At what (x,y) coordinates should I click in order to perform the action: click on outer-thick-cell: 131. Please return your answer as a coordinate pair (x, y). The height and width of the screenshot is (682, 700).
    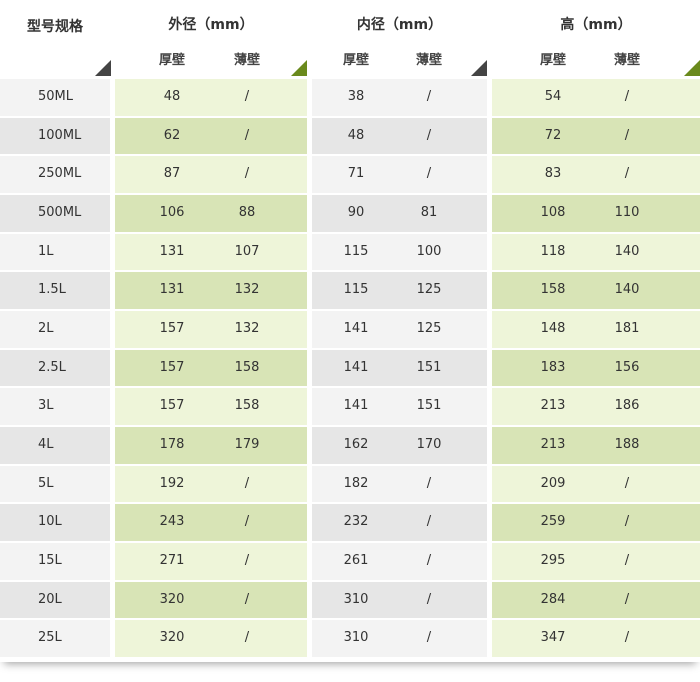
    Looking at the image, I should click on (172, 251).